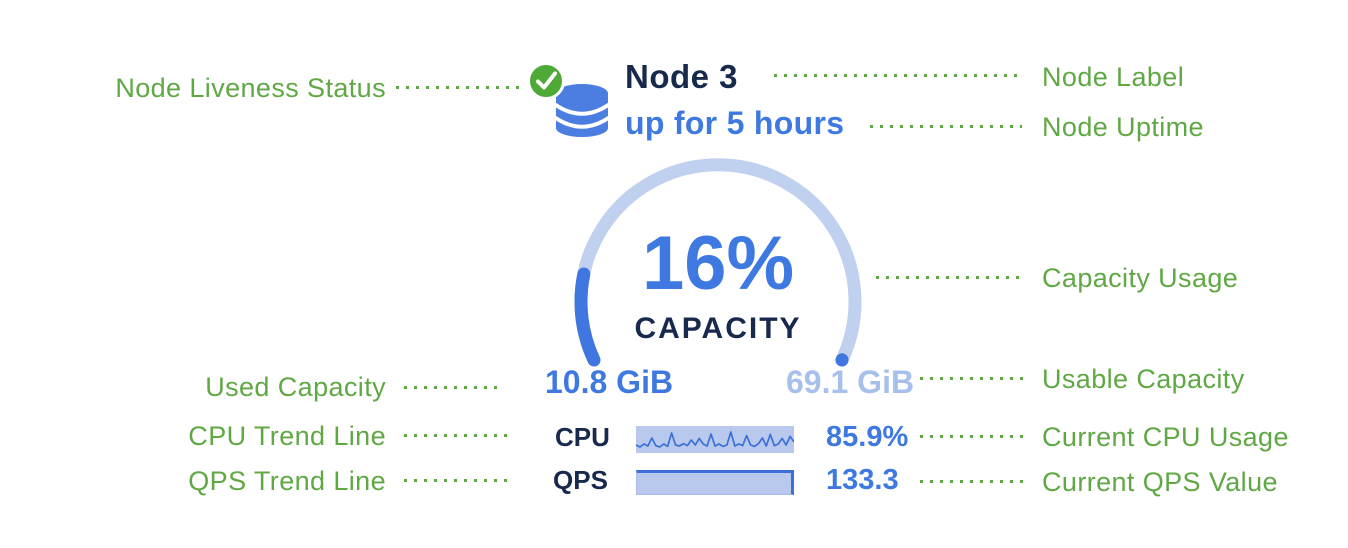 Image resolution: width=1348 pixels, height=548 pixels. I want to click on capacity-gauge, so click(718, 262).